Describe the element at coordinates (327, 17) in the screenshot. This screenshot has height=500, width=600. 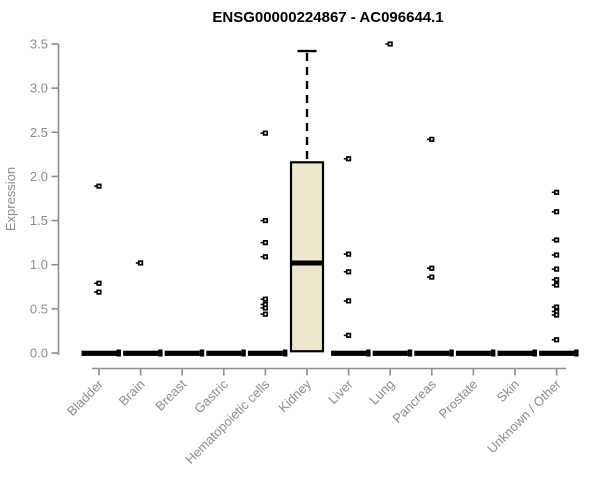
I see `chart-title: ENSG00000224867 - AC096644.1` at that location.